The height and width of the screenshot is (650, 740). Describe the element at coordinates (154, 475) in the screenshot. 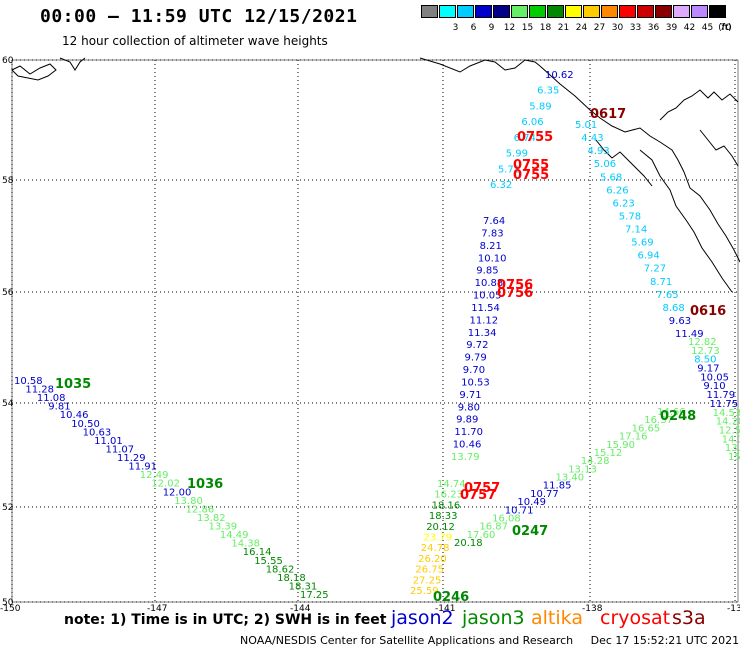

I see `wave-height-value: 12.49` at that location.